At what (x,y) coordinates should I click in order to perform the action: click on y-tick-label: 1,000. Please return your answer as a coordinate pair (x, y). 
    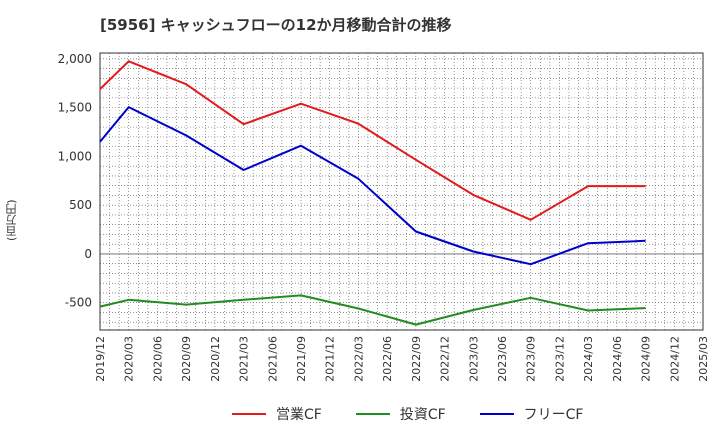
    Looking at the image, I should click on (75, 156).